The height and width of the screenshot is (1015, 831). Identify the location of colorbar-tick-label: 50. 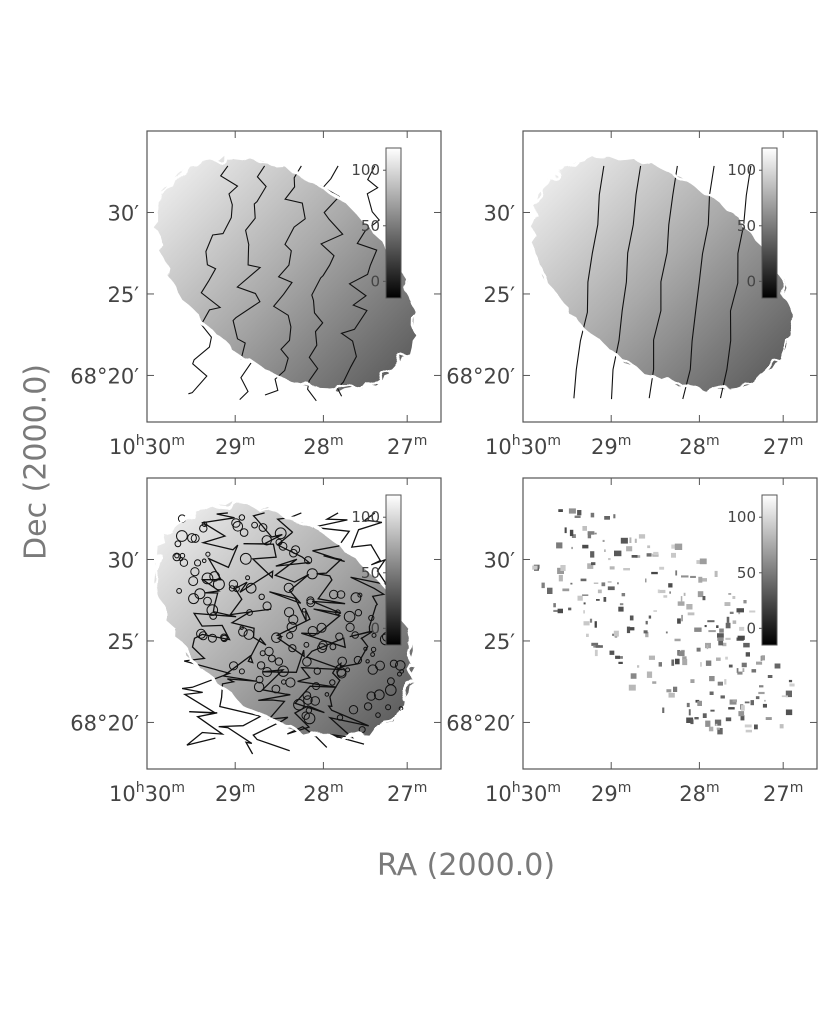
(370, 573).